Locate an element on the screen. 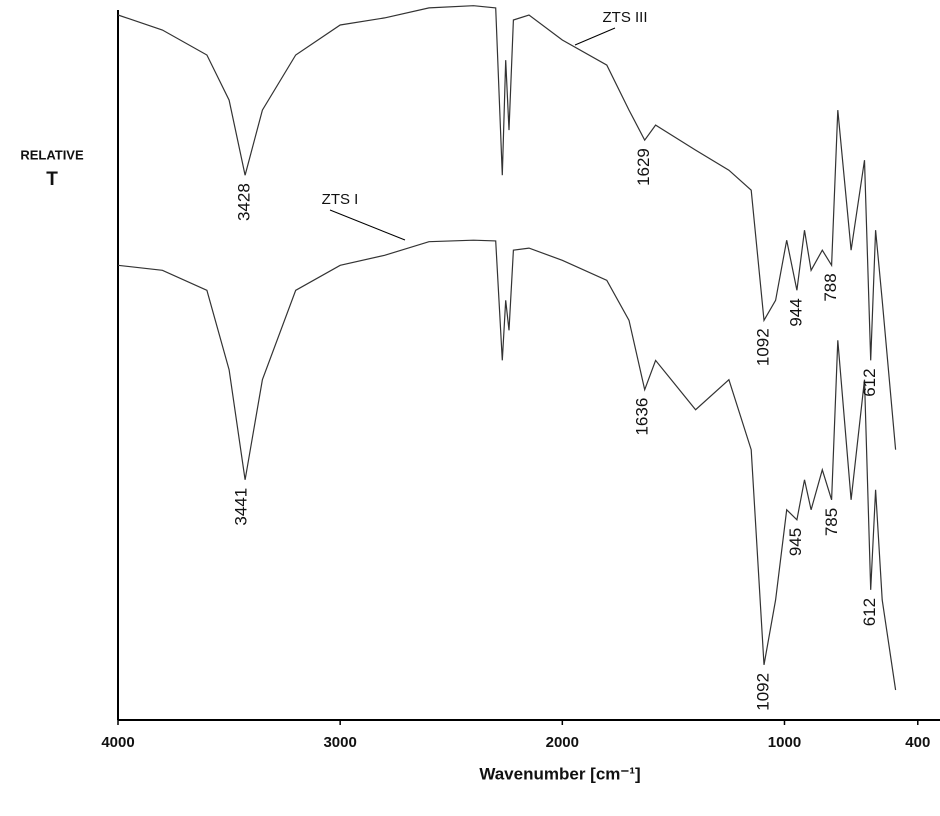  y-label: RELATIVE is located at coordinates (52, 154).